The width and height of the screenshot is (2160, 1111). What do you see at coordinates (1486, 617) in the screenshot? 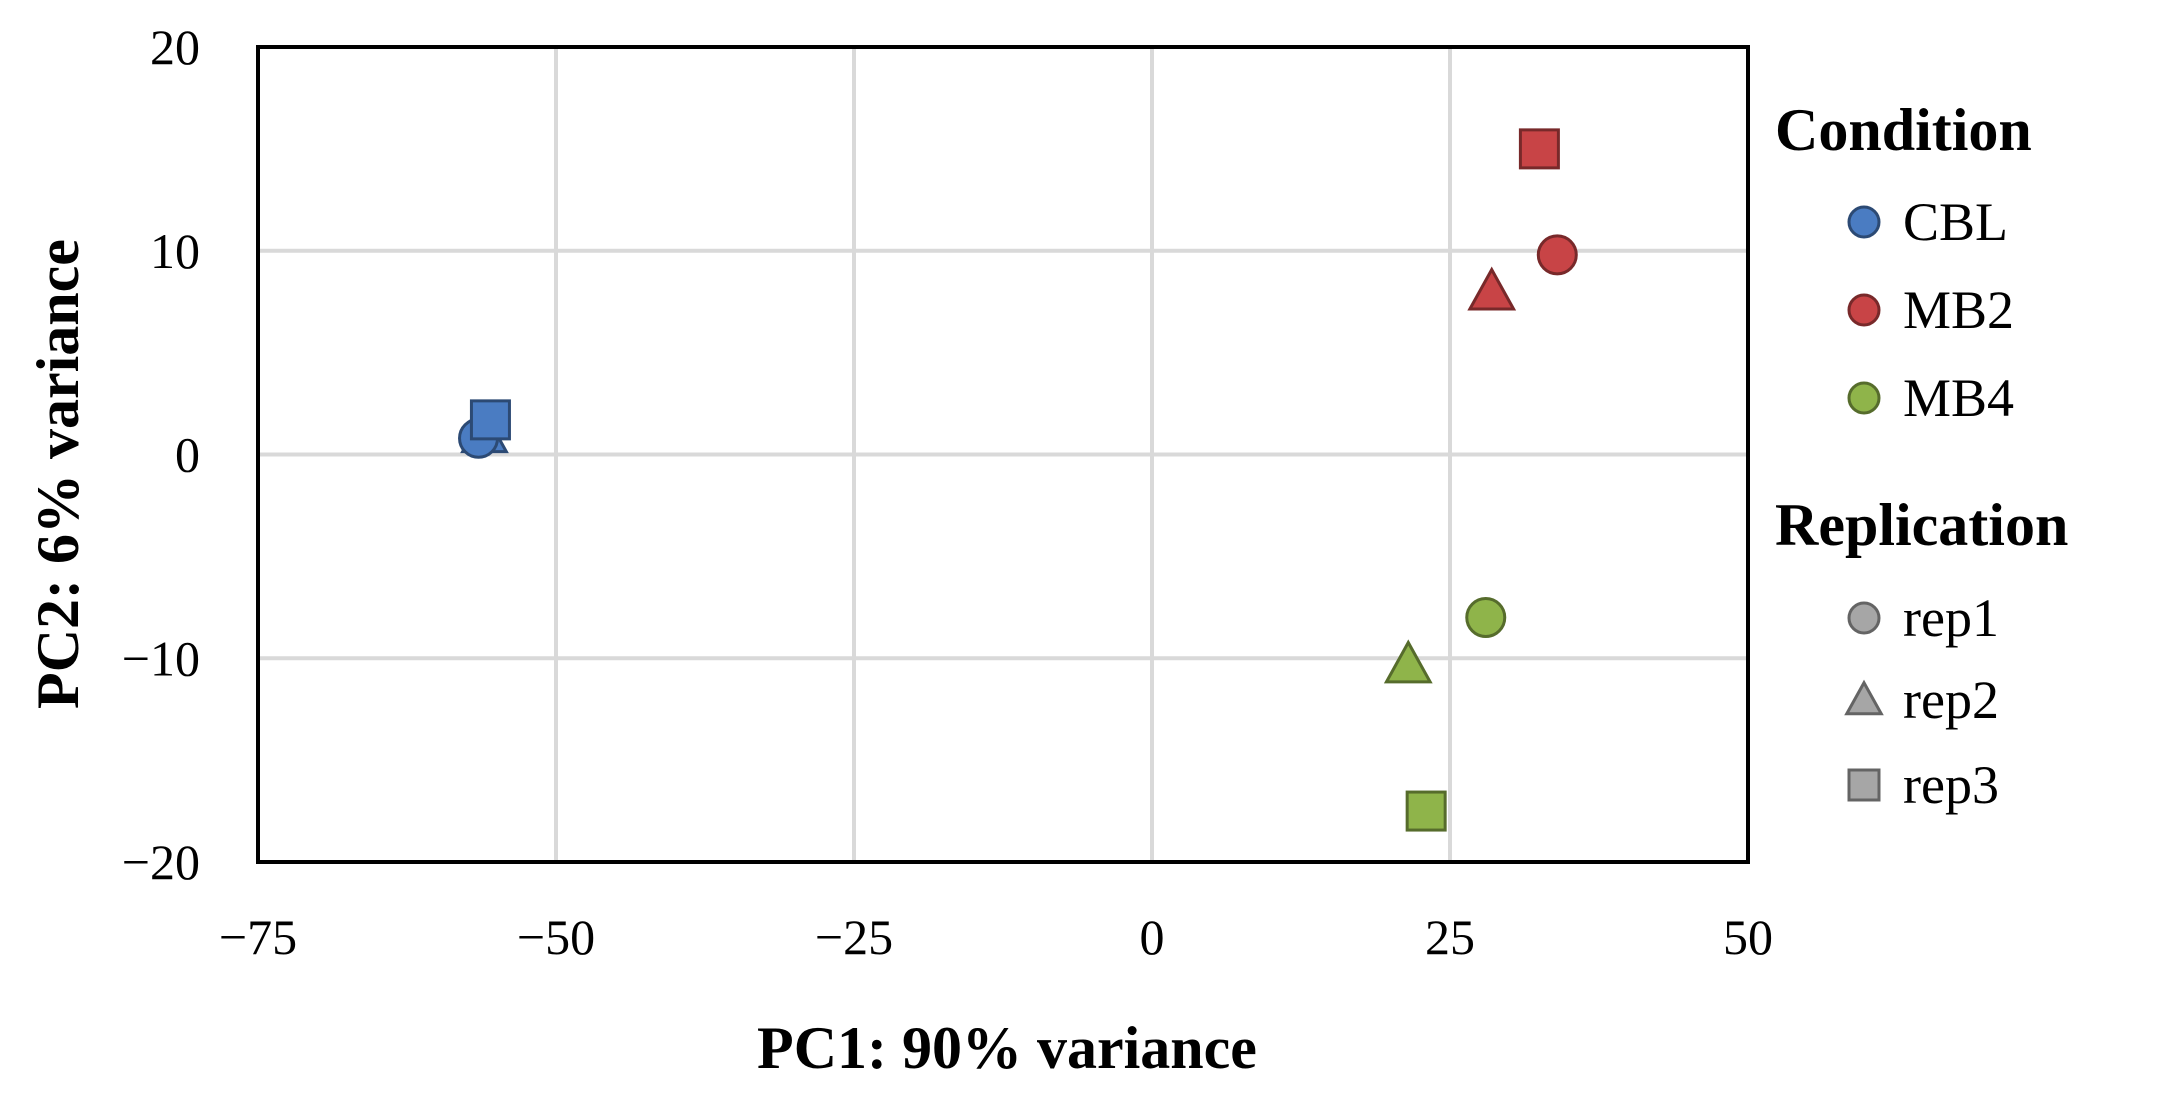
I see `point-mb4-rep1` at bounding box center [1486, 617].